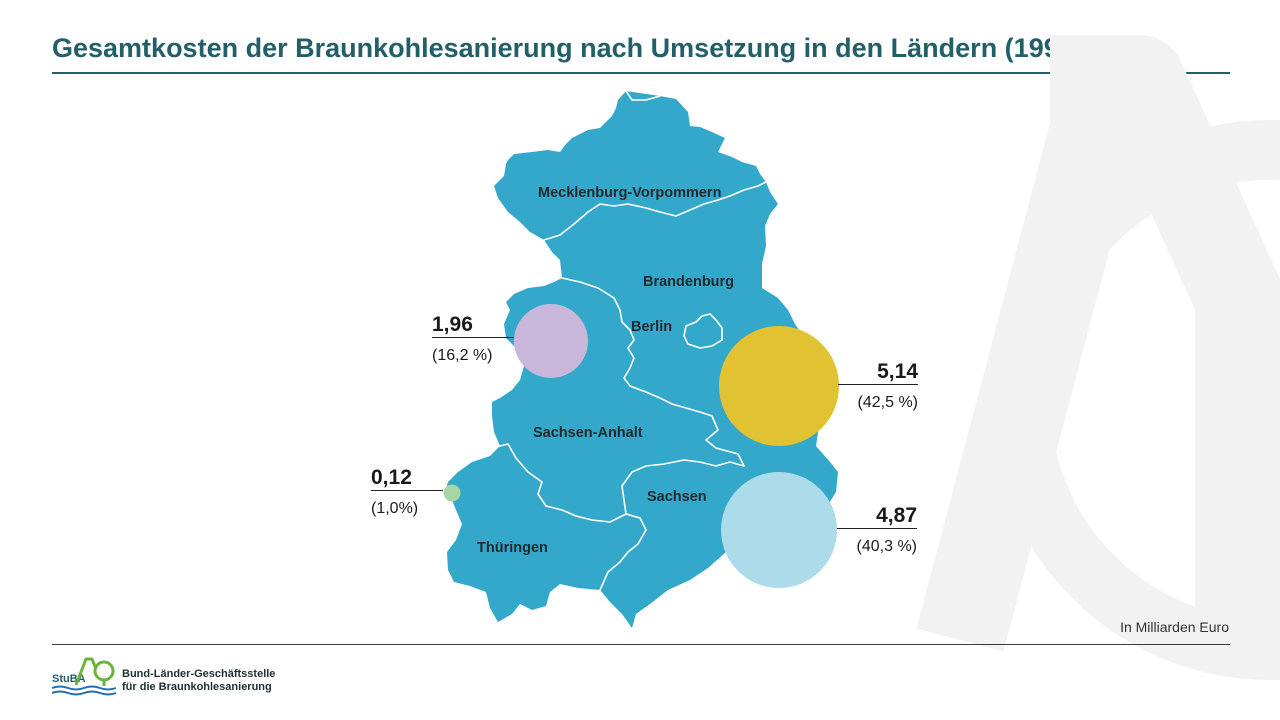  Describe the element at coordinates (641, 73) in the screenshot. I see `title-divider` at that location.